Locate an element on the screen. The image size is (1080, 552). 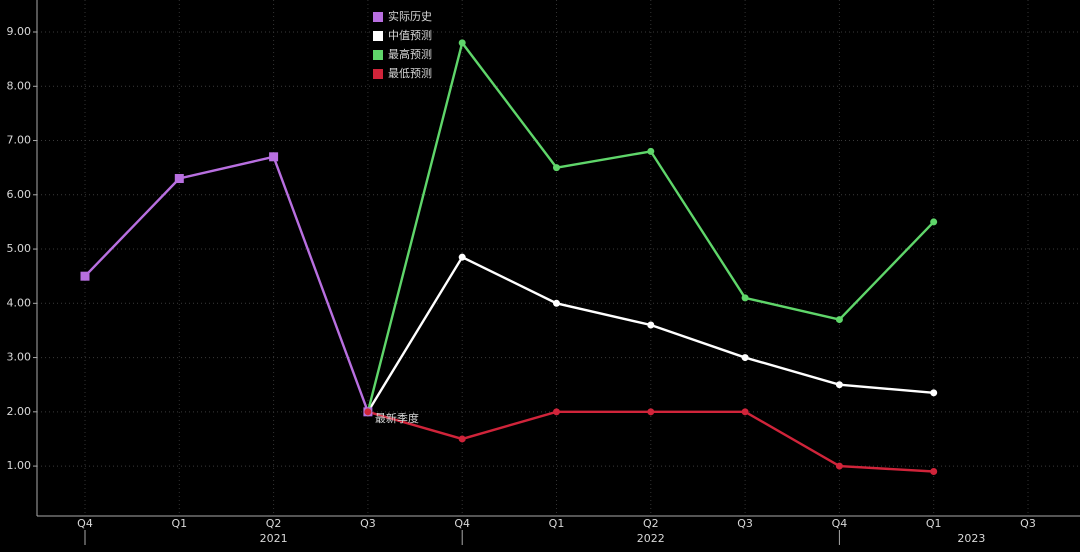
series-line is located at coordinates (227, 284).